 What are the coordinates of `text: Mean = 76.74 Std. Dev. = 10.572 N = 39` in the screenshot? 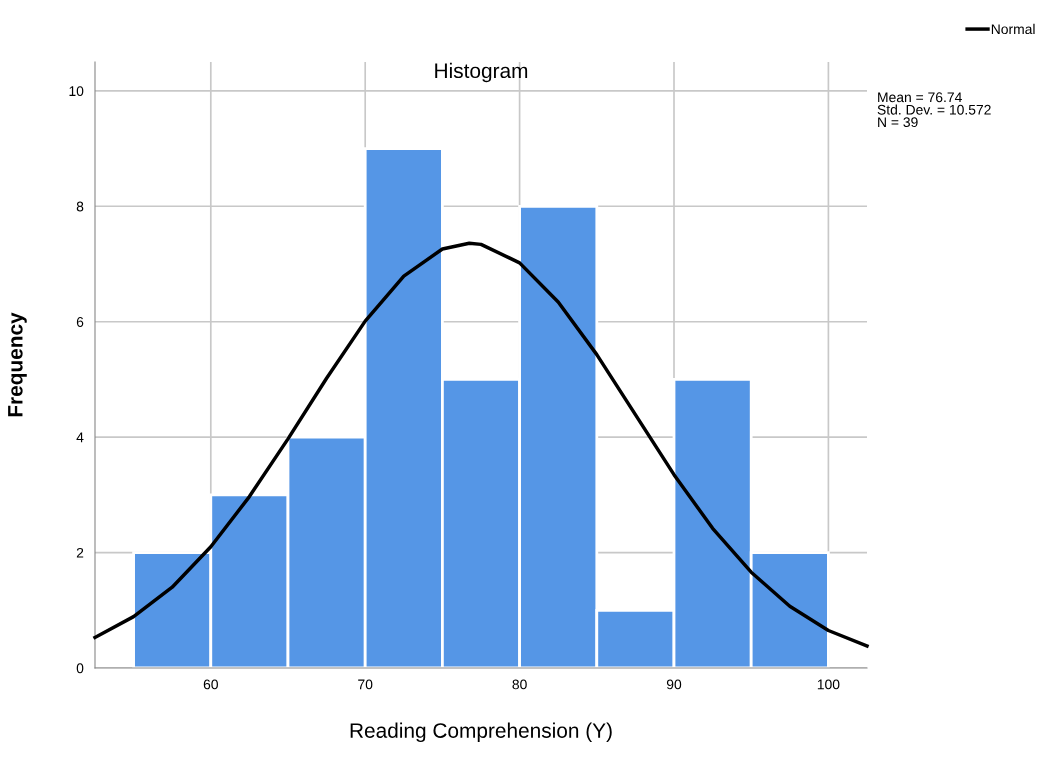 It's located at (934, 110).